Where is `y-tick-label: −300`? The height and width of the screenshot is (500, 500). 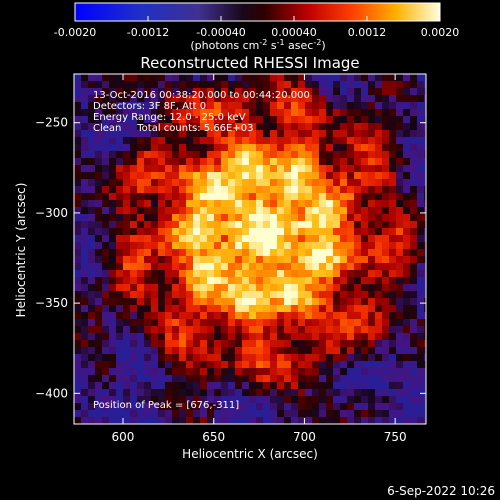
y-tick-label: −300 is located at coordinates (51, 213).